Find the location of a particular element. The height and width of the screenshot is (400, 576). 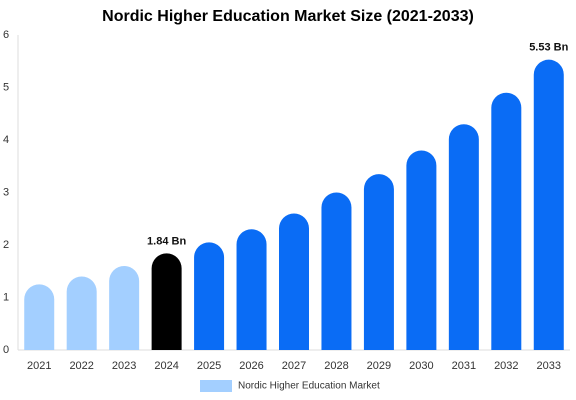

x-tick-label: 2027 is located at coordinates (294, 366).